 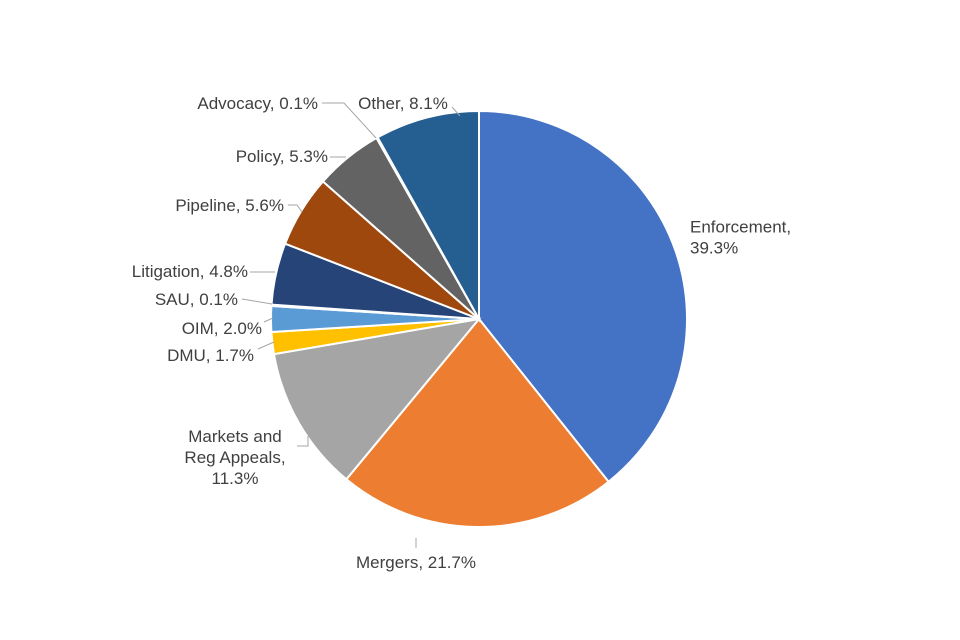 What do you see at coordinates (235, 478) in the screenshot?
I see `data-label-line: 11.3%` at bounding box center [235, 478].